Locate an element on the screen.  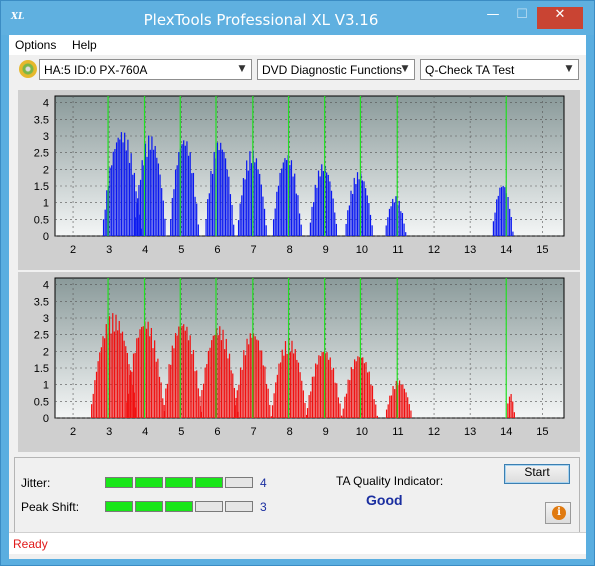
x-tick-label: 7 is located at coordinates (253, 432).